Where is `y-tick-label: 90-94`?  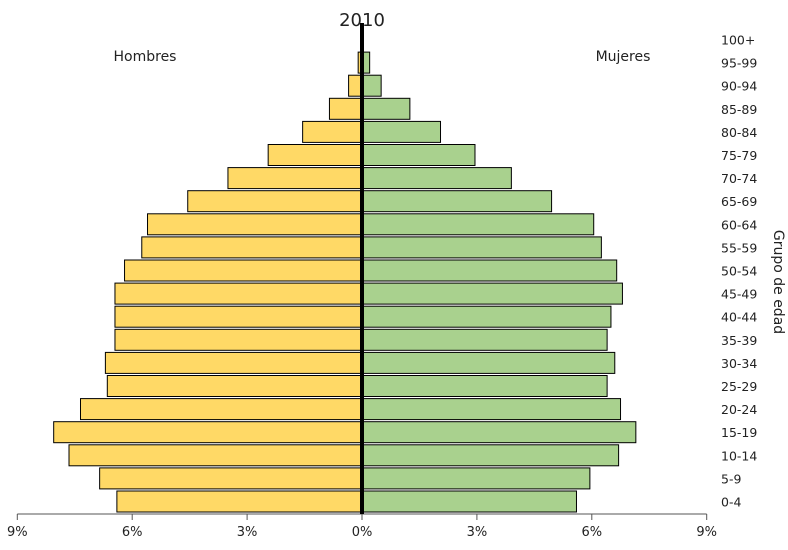
y-tick-label: 90-94 is located at coordinates (739, 86).